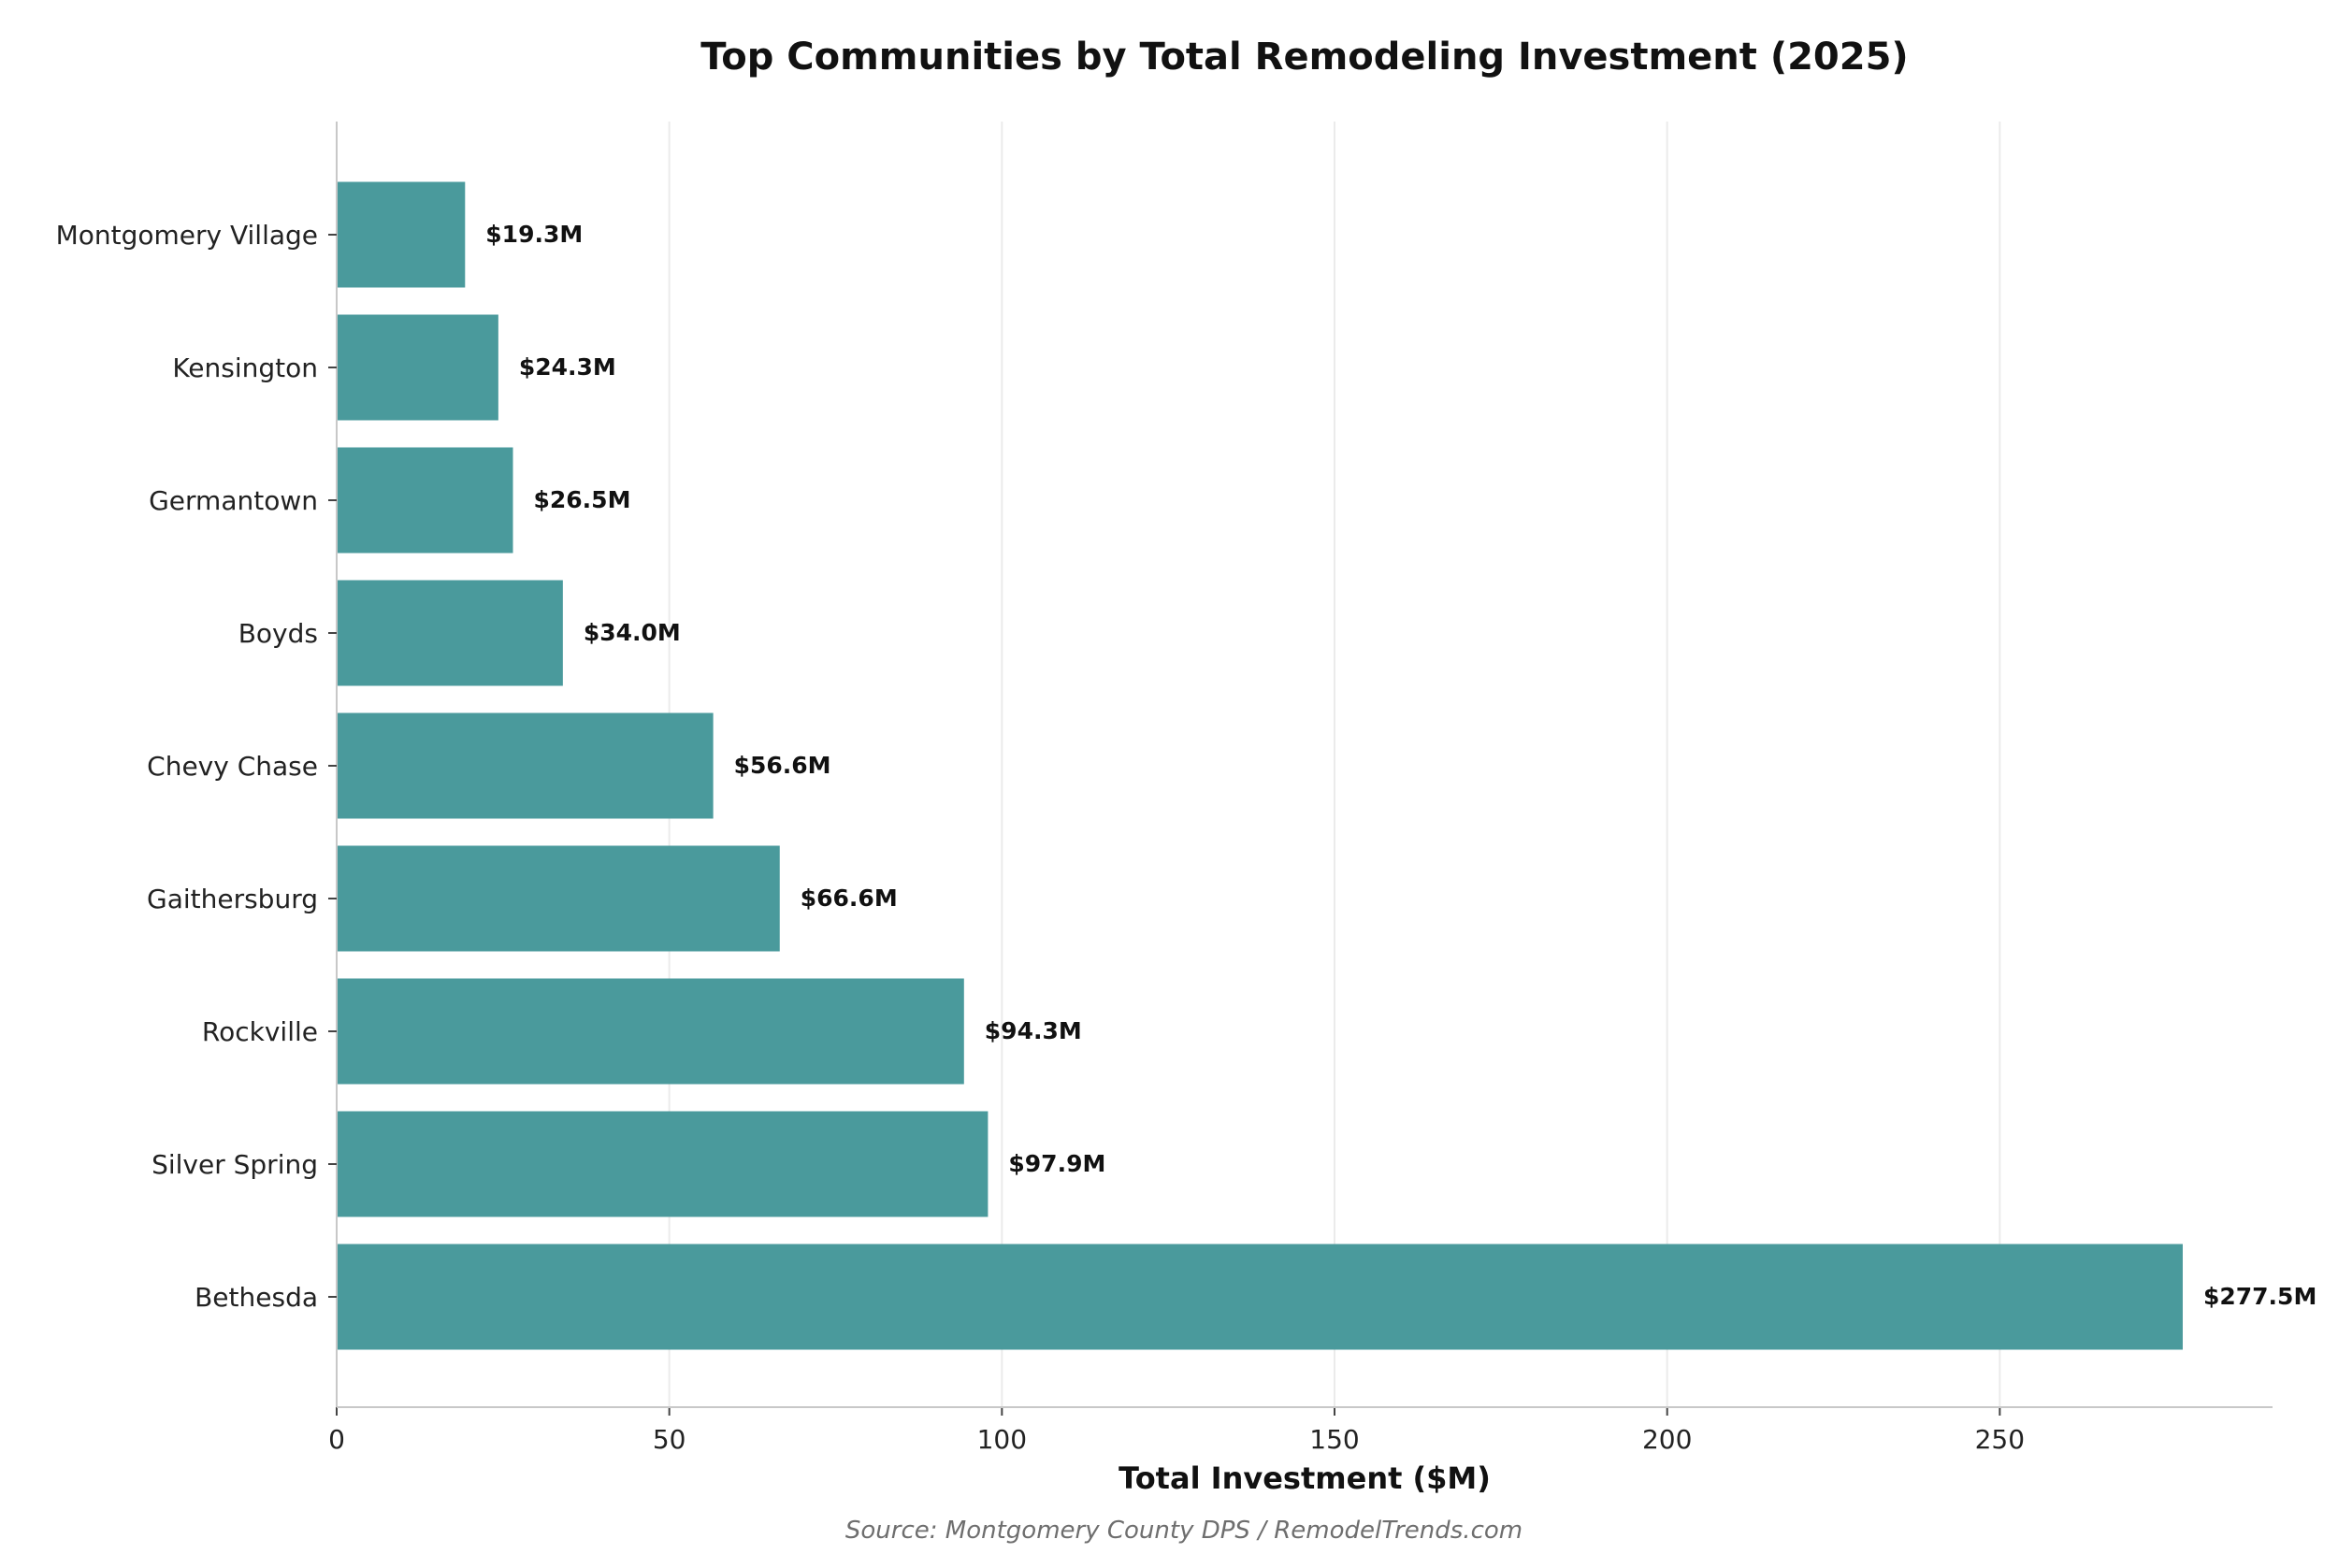 This screenshot has height=1568, width=2338. Describe the element at coordinates (337, 1439) in the screenshot. I see `x-tick-label: 0` at that location.